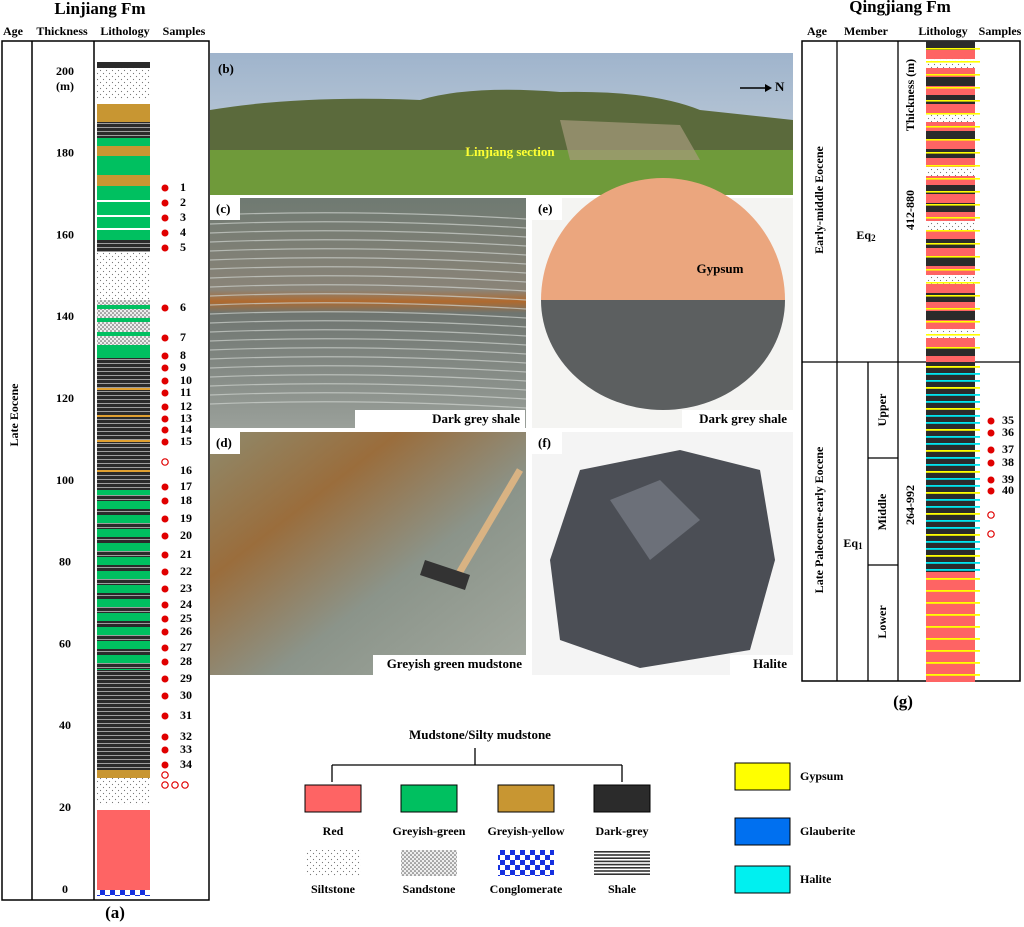  I want to click on age-label: Late Paleocene-early Eocene, so click(819, 519).